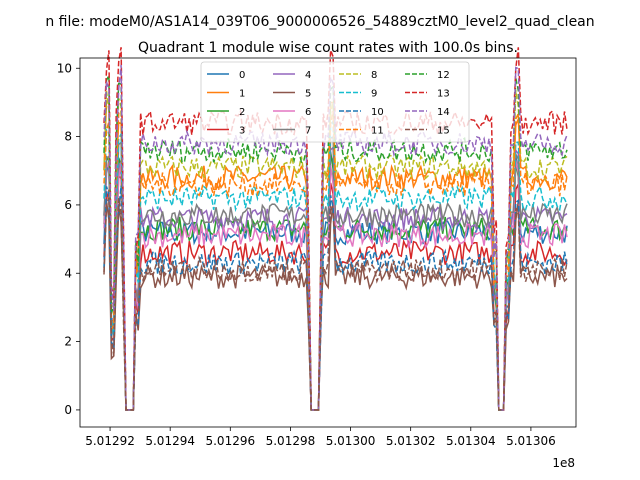 The image size is (640, 480). What do you see at coordinates (374, 75) in the screenshot?
I see `legend-label-8: 8` at bounding box center [374, 75].